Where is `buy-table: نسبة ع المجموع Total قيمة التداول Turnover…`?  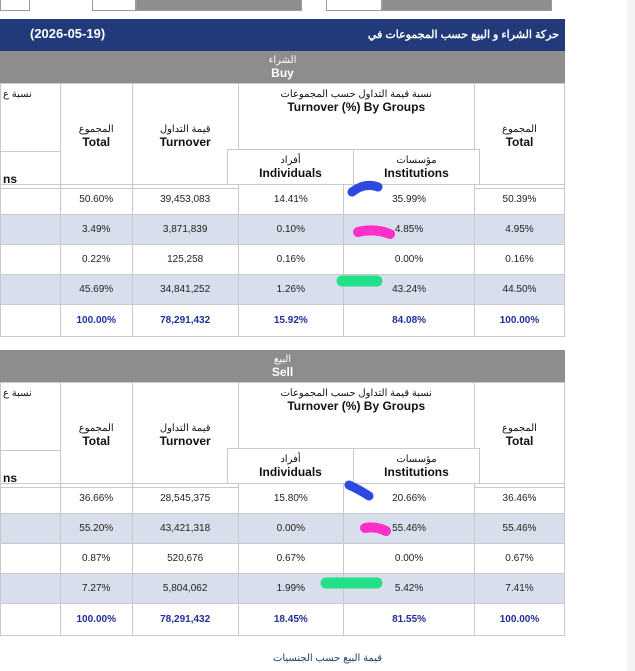
buy-table: نسبة ع المجموع Total قيمة التداول Turnover… is located at coordinates (283, 136).